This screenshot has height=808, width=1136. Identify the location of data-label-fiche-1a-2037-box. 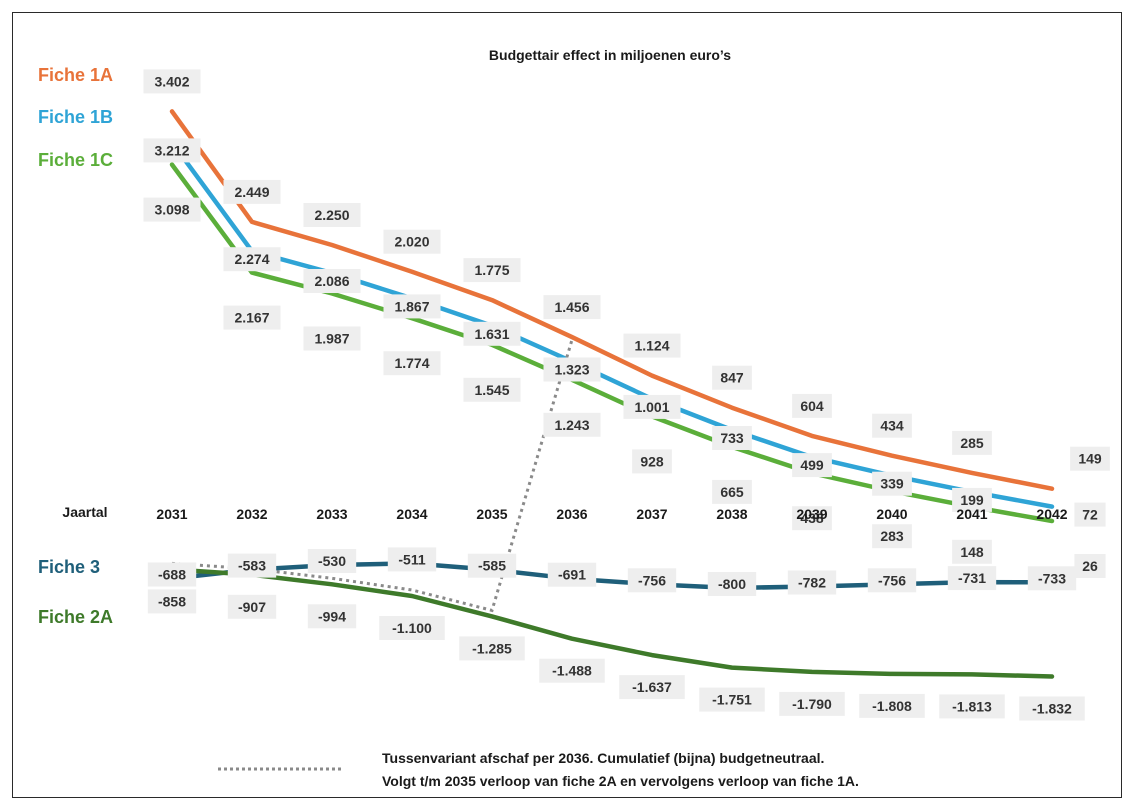
(652, 345).